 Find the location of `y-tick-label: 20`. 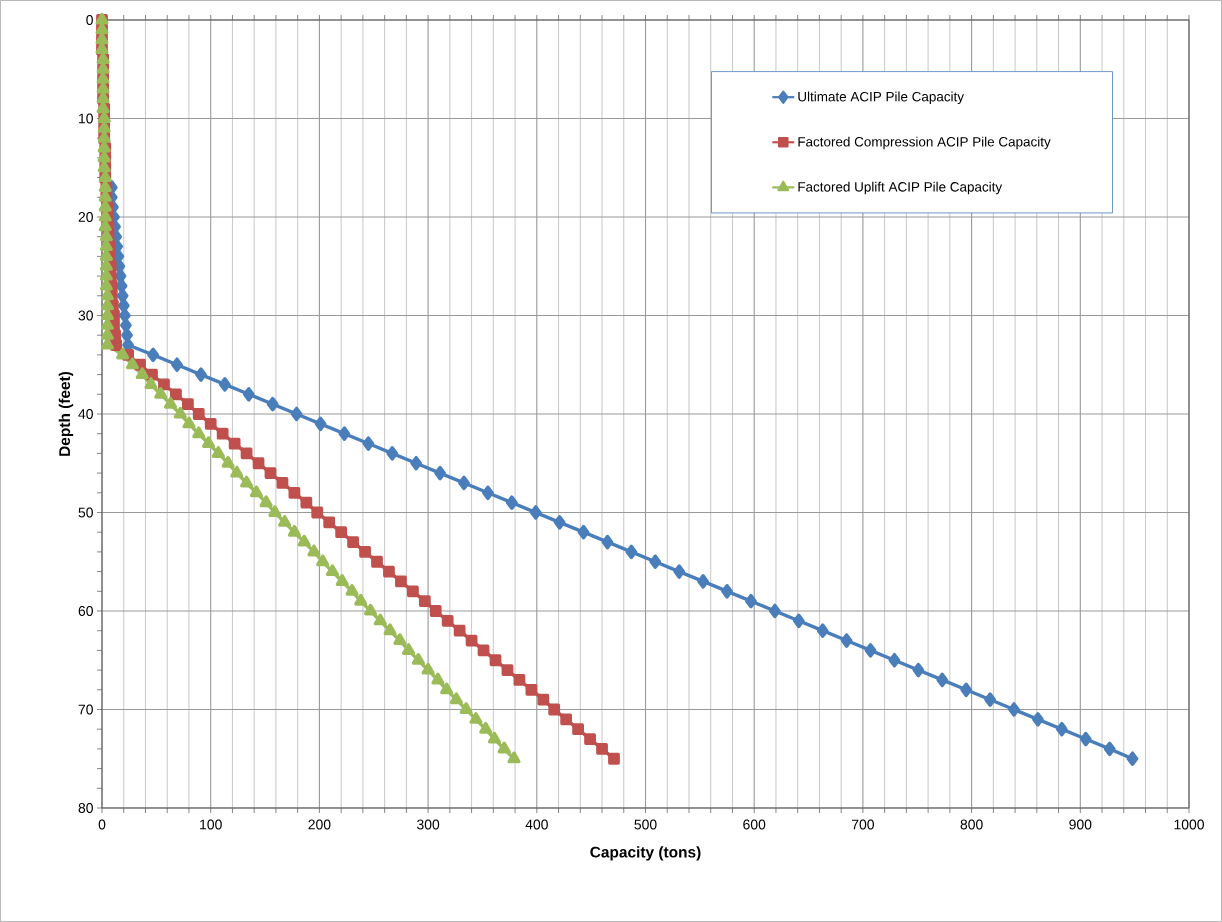

y-tick-label: 20 is located at coordinates (85, 217).